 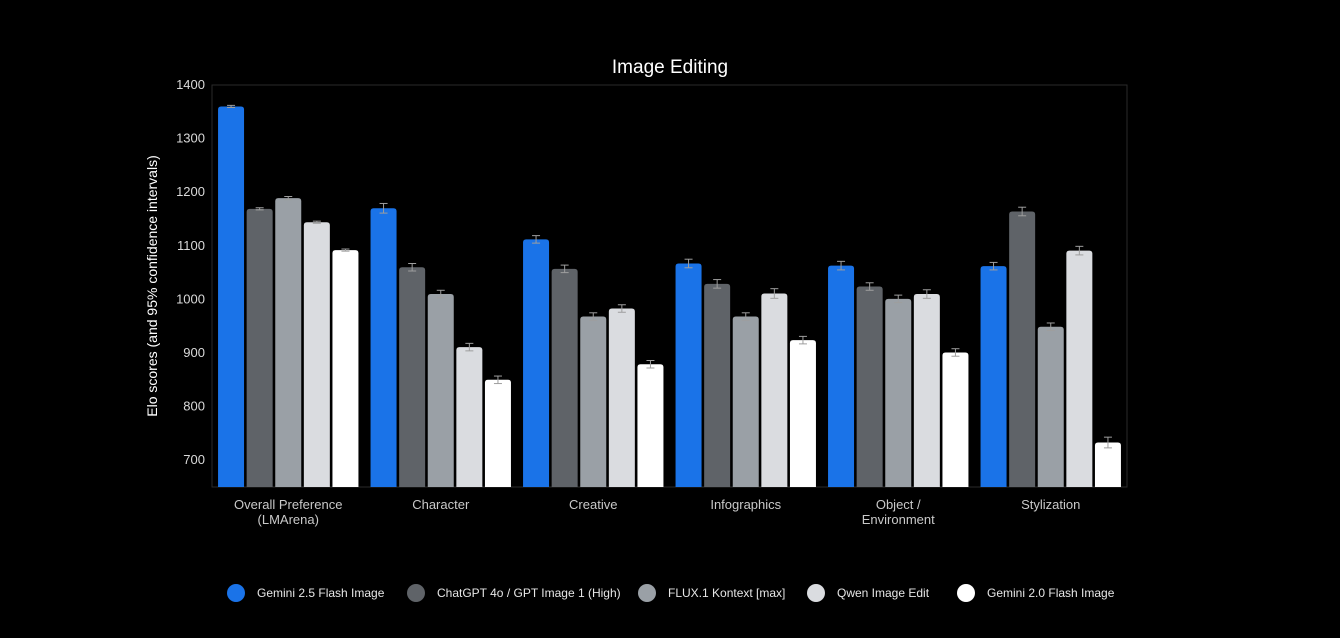 What do you see at coordinates (441, 504) in the screenshot?
I see `category-label: Character` at bounding box center [441, 504].